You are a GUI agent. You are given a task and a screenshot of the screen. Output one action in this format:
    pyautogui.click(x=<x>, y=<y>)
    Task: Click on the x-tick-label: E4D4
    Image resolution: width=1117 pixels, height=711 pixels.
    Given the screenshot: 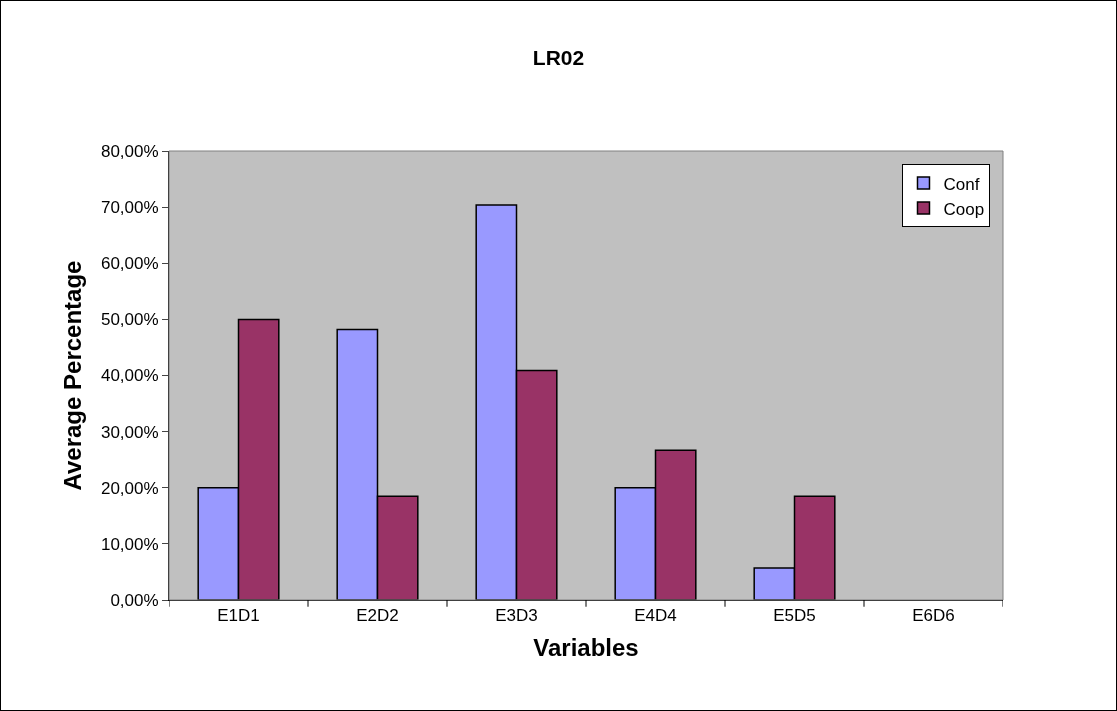 What is the action you would take?
    pyautogui.click(x=655, y=616)
    